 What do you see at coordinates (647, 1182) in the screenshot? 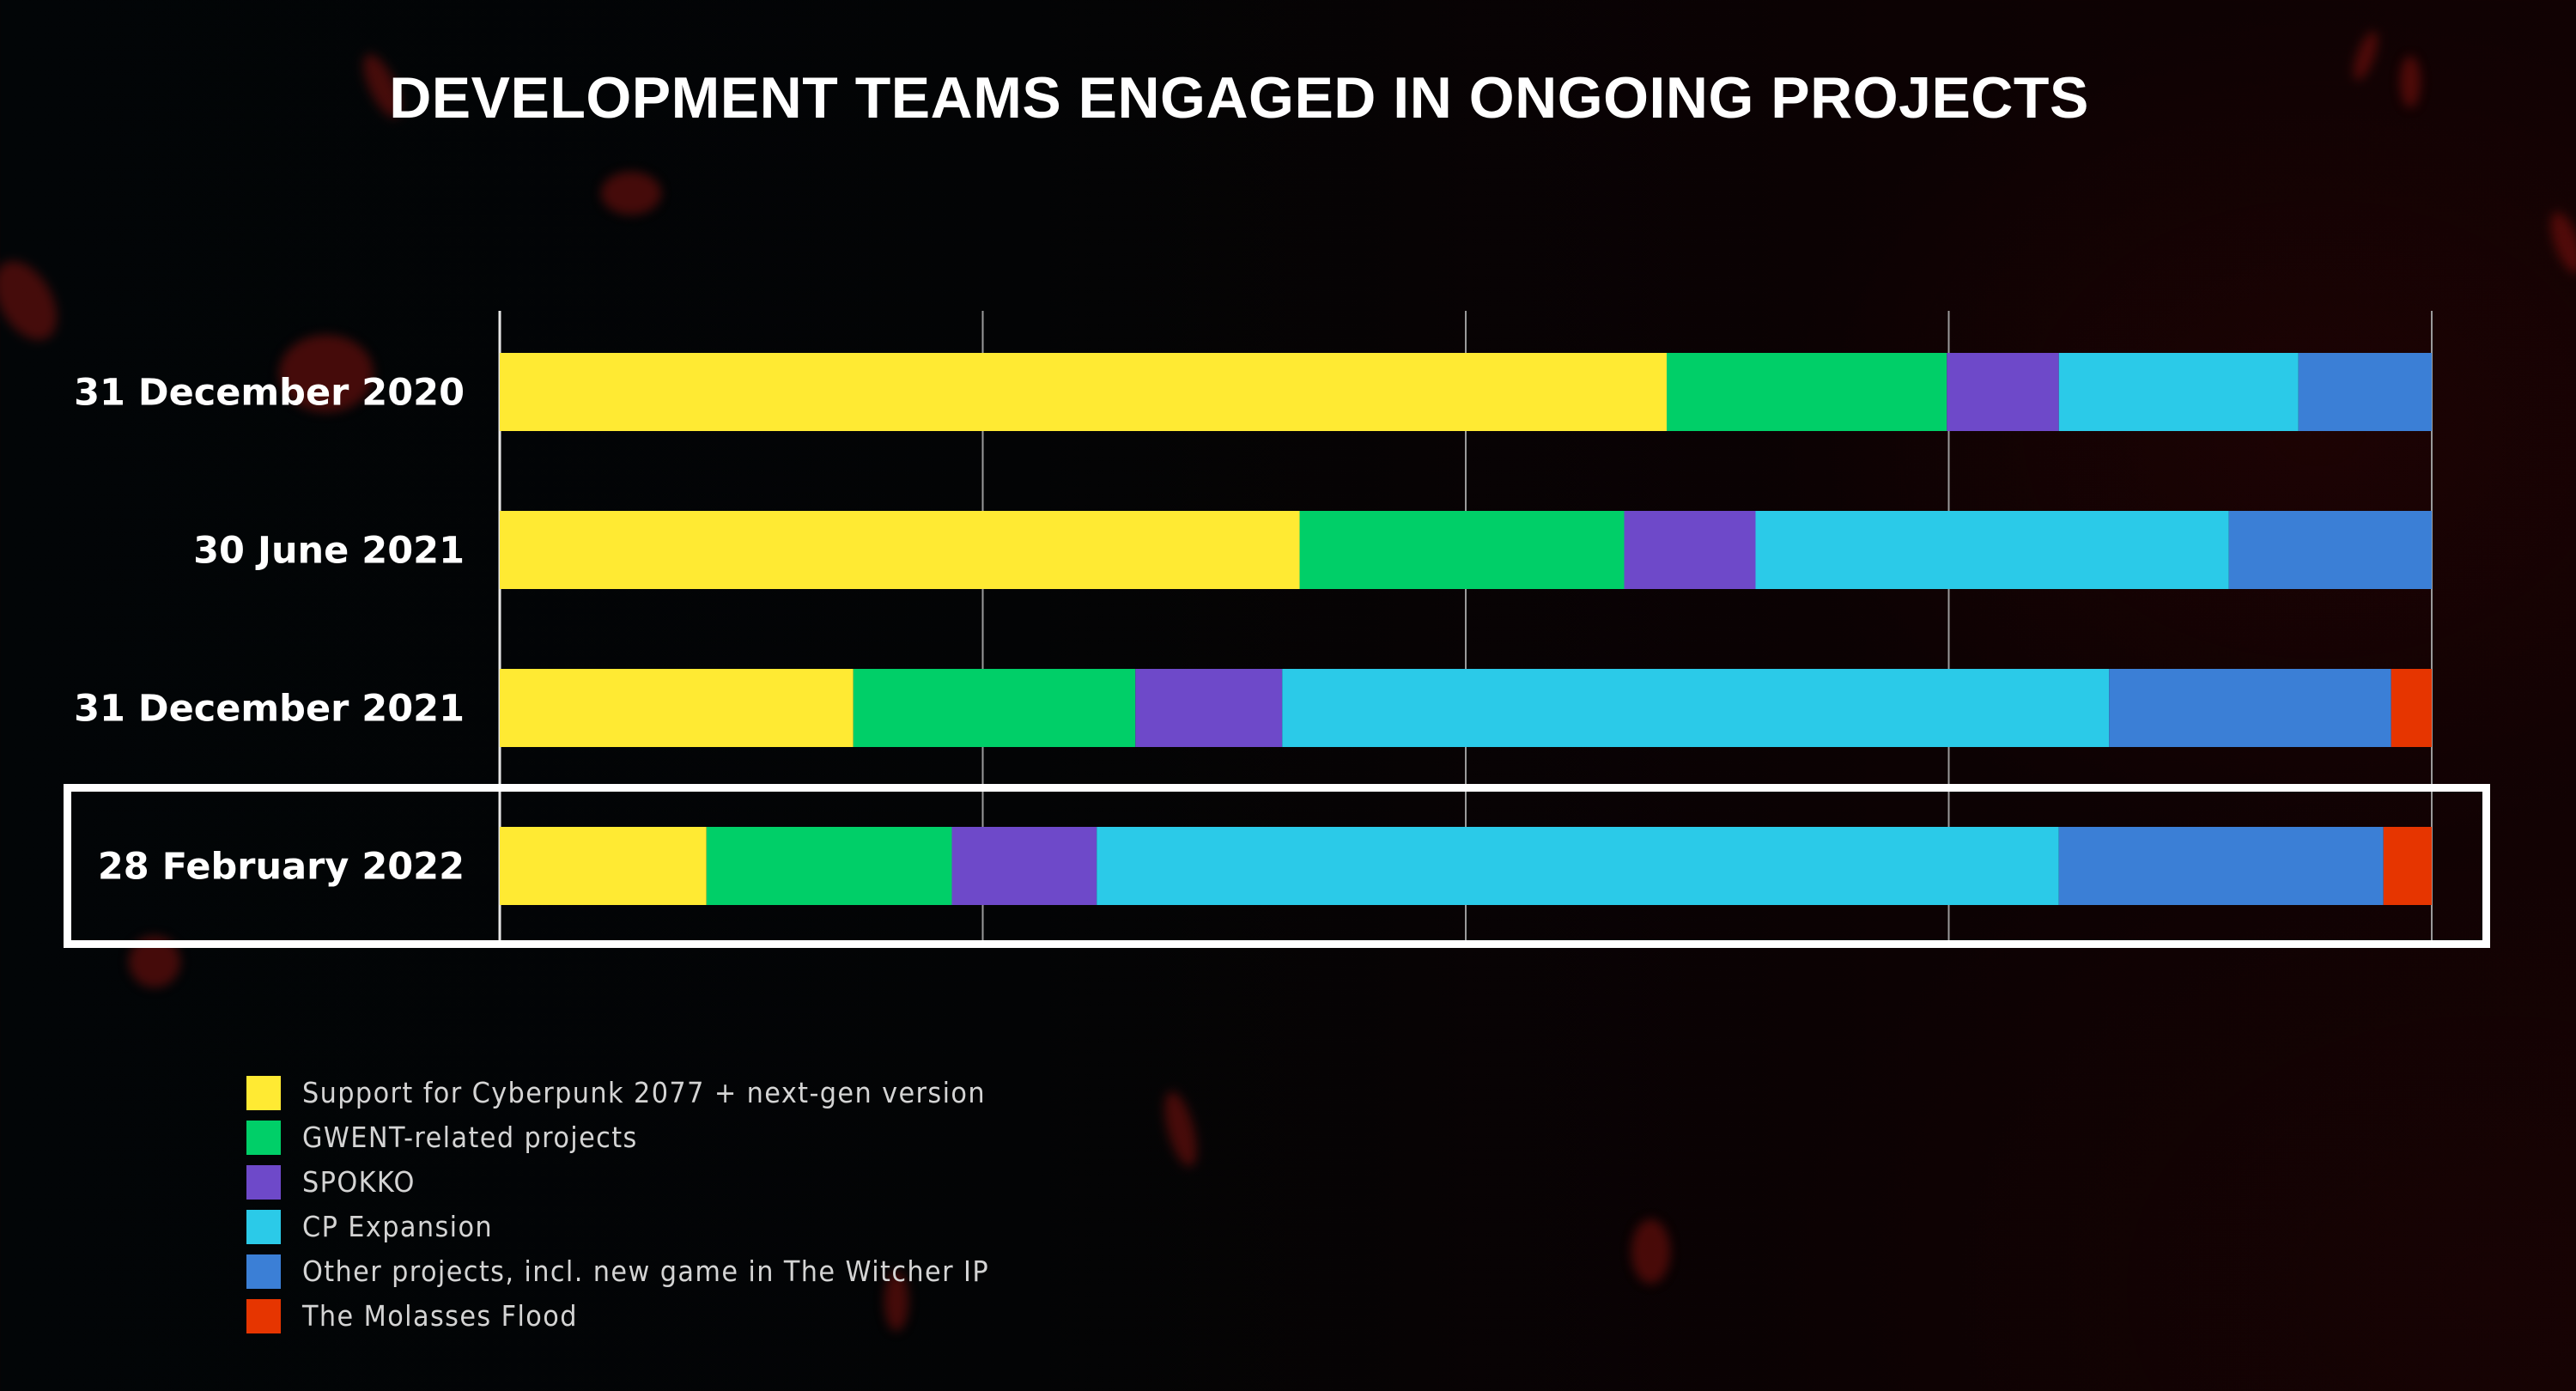
I see `legend-item: SPOKKO` at bounding box center [647, 1182].